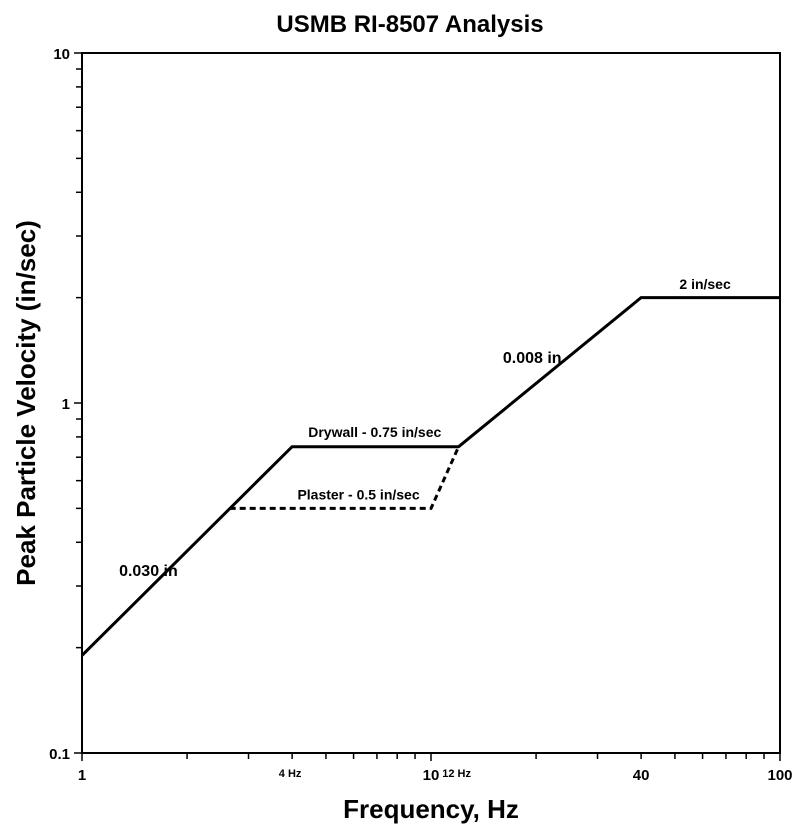 This screenshot has width=793, height=831. What do you see at coordinates (148, 571) in the screenshot?
I see `annotation-label: 0.030 in` at bounding box center [148, 571].